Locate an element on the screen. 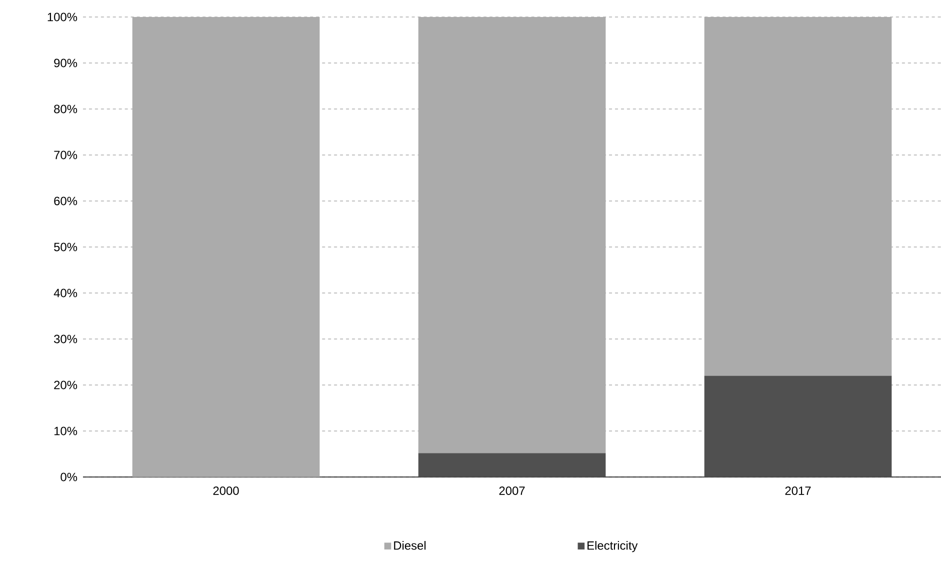  y-tick-label: 10% is located at coordinates (66, 431).